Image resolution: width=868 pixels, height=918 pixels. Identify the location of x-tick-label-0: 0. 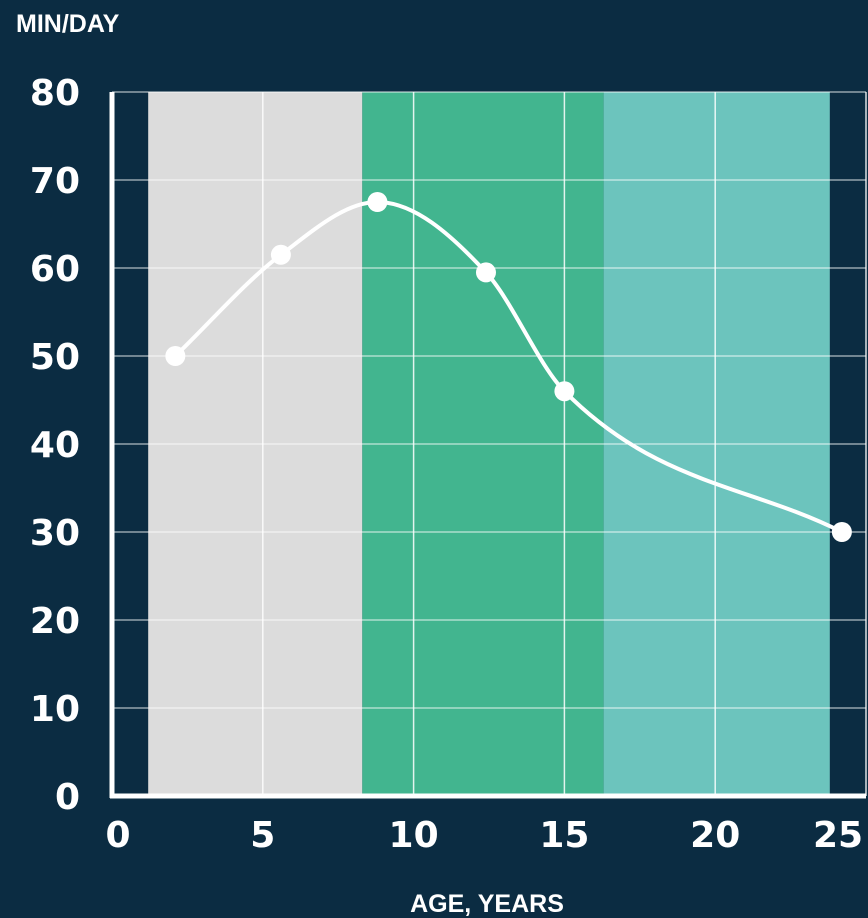
(117, 835).